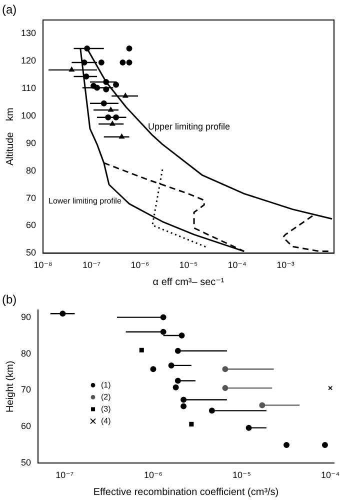  I want to click on y-axis-title: Altitude km, so click(10, 137).